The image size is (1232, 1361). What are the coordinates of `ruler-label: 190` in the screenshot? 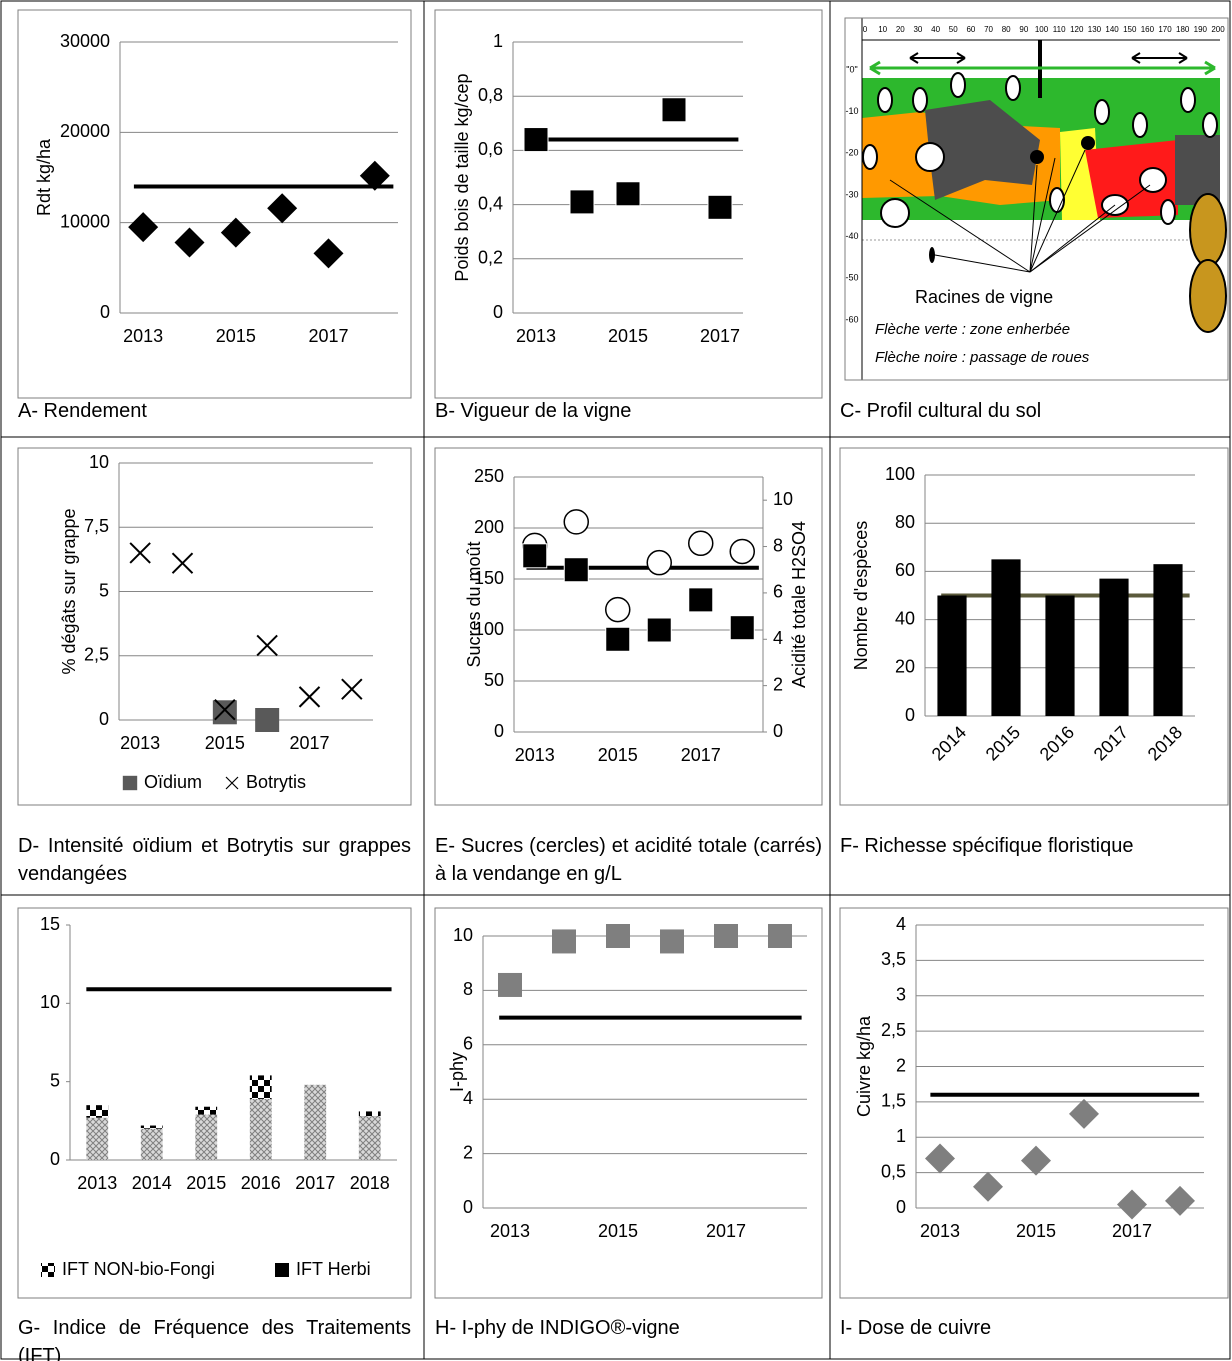 It's located at (1201, 29).